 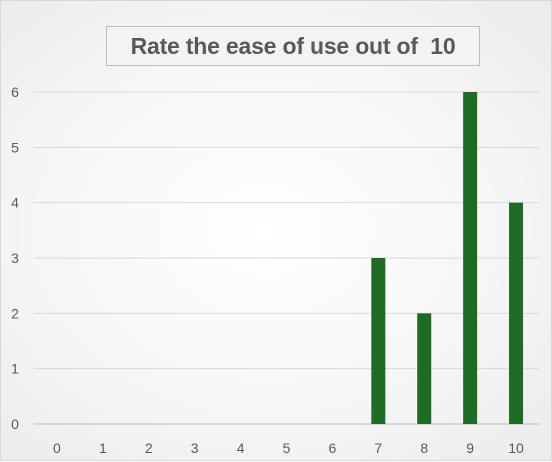 What do you see at coordinates (15, 203) in the screenshot?
I see `y-tick-label: 4` at bounding box center [15, 203].